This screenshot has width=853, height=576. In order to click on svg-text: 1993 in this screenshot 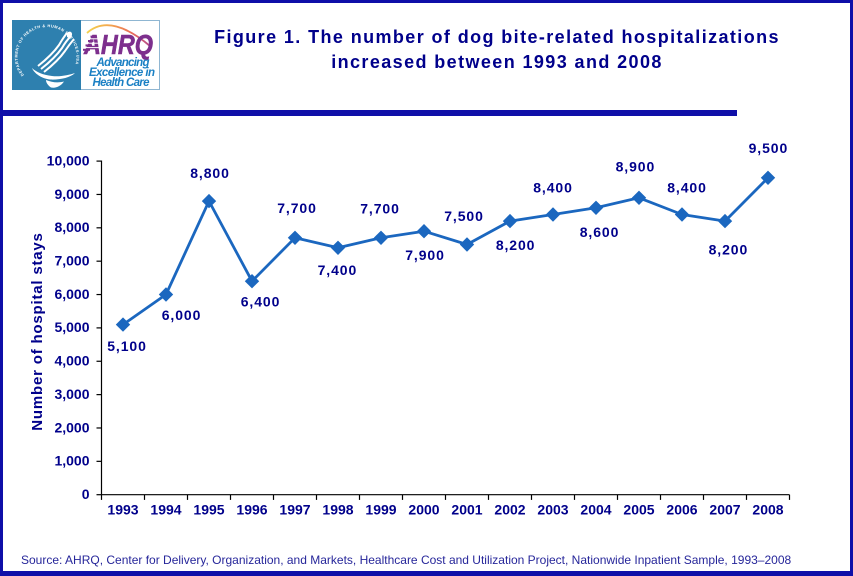, I will do `click(122, 509)`.